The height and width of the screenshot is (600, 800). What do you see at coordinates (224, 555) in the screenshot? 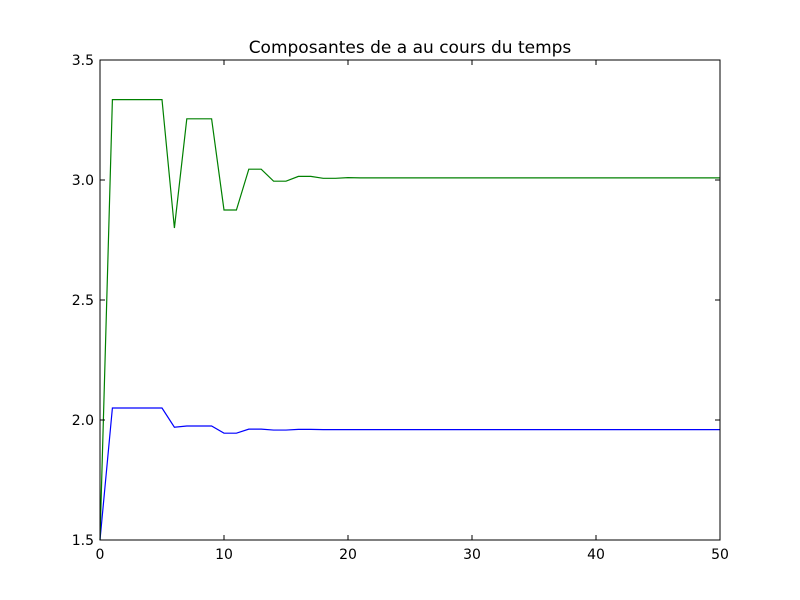
I see `x-tick-label: 10` at bounding box center [224, 555].